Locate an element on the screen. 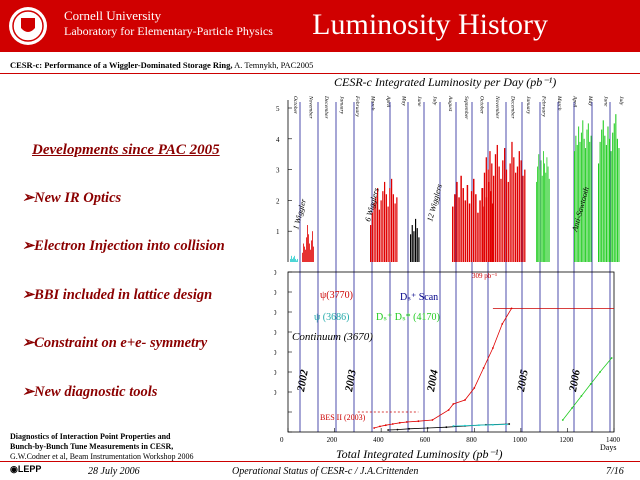 The width and height of the screenshot is (640, 480). page-title: Luminosity History is located at coordinates (430, 24).